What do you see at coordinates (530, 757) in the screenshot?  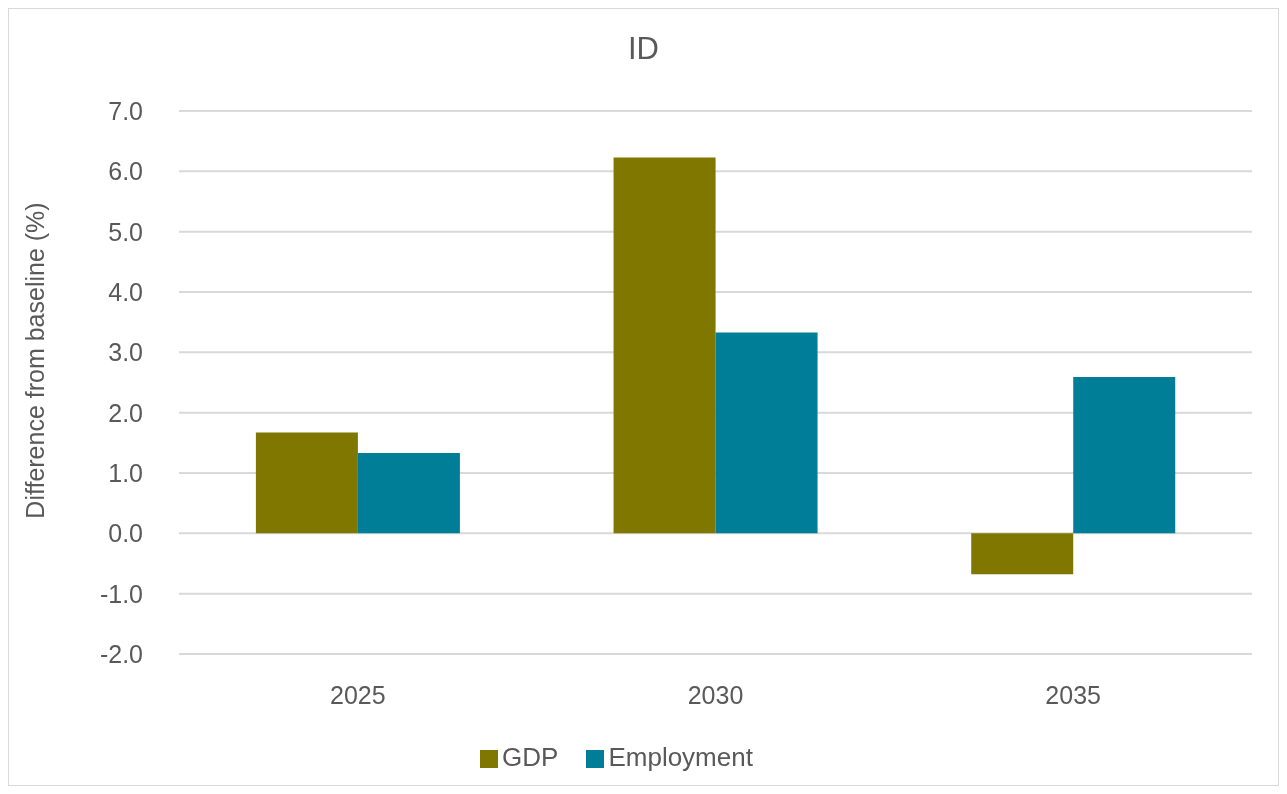 I see `legend-label: GDP` at bounding box center [530, 757].